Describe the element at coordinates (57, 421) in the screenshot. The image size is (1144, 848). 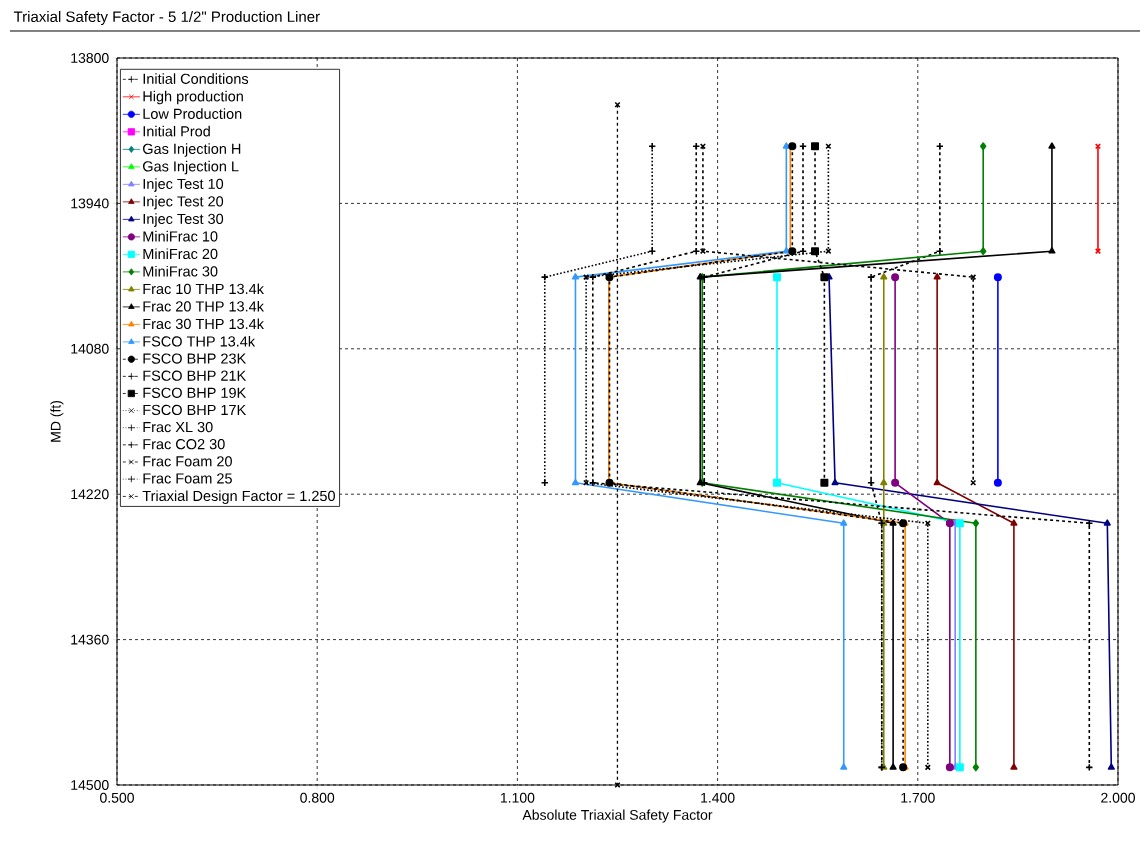
I see `y-axis-title: MD (ft)` at that location.